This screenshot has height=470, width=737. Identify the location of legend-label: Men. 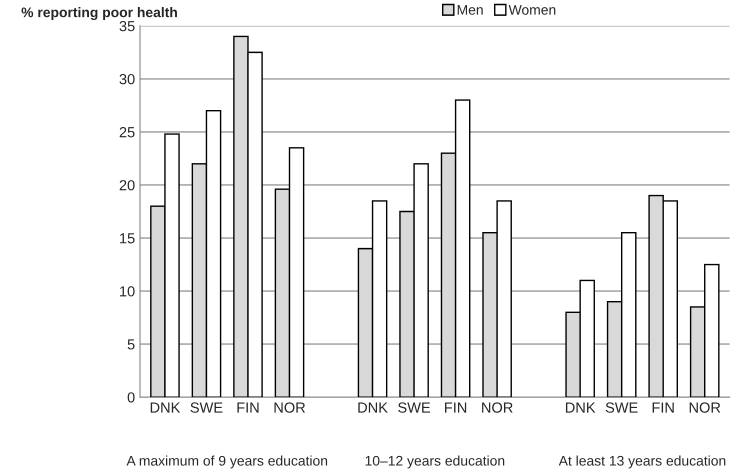
(470, 10).